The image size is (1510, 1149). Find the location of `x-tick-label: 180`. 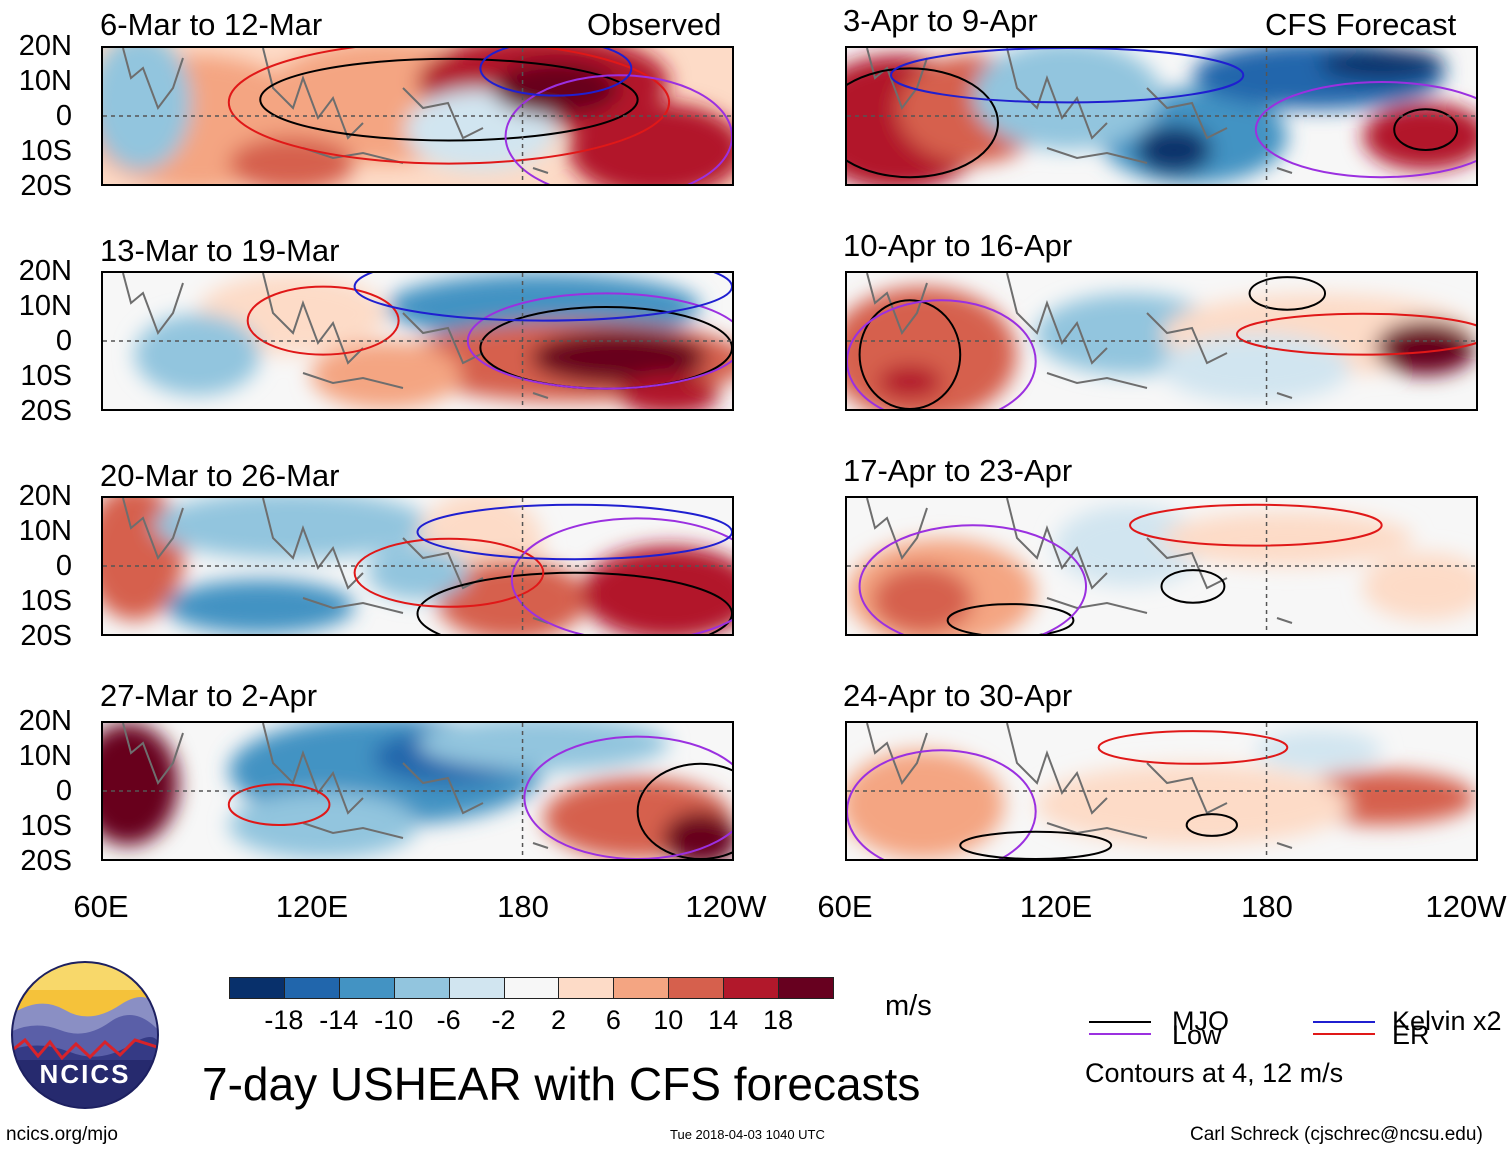

x-tick-label: 180 is located at coordinates (1267, 906).